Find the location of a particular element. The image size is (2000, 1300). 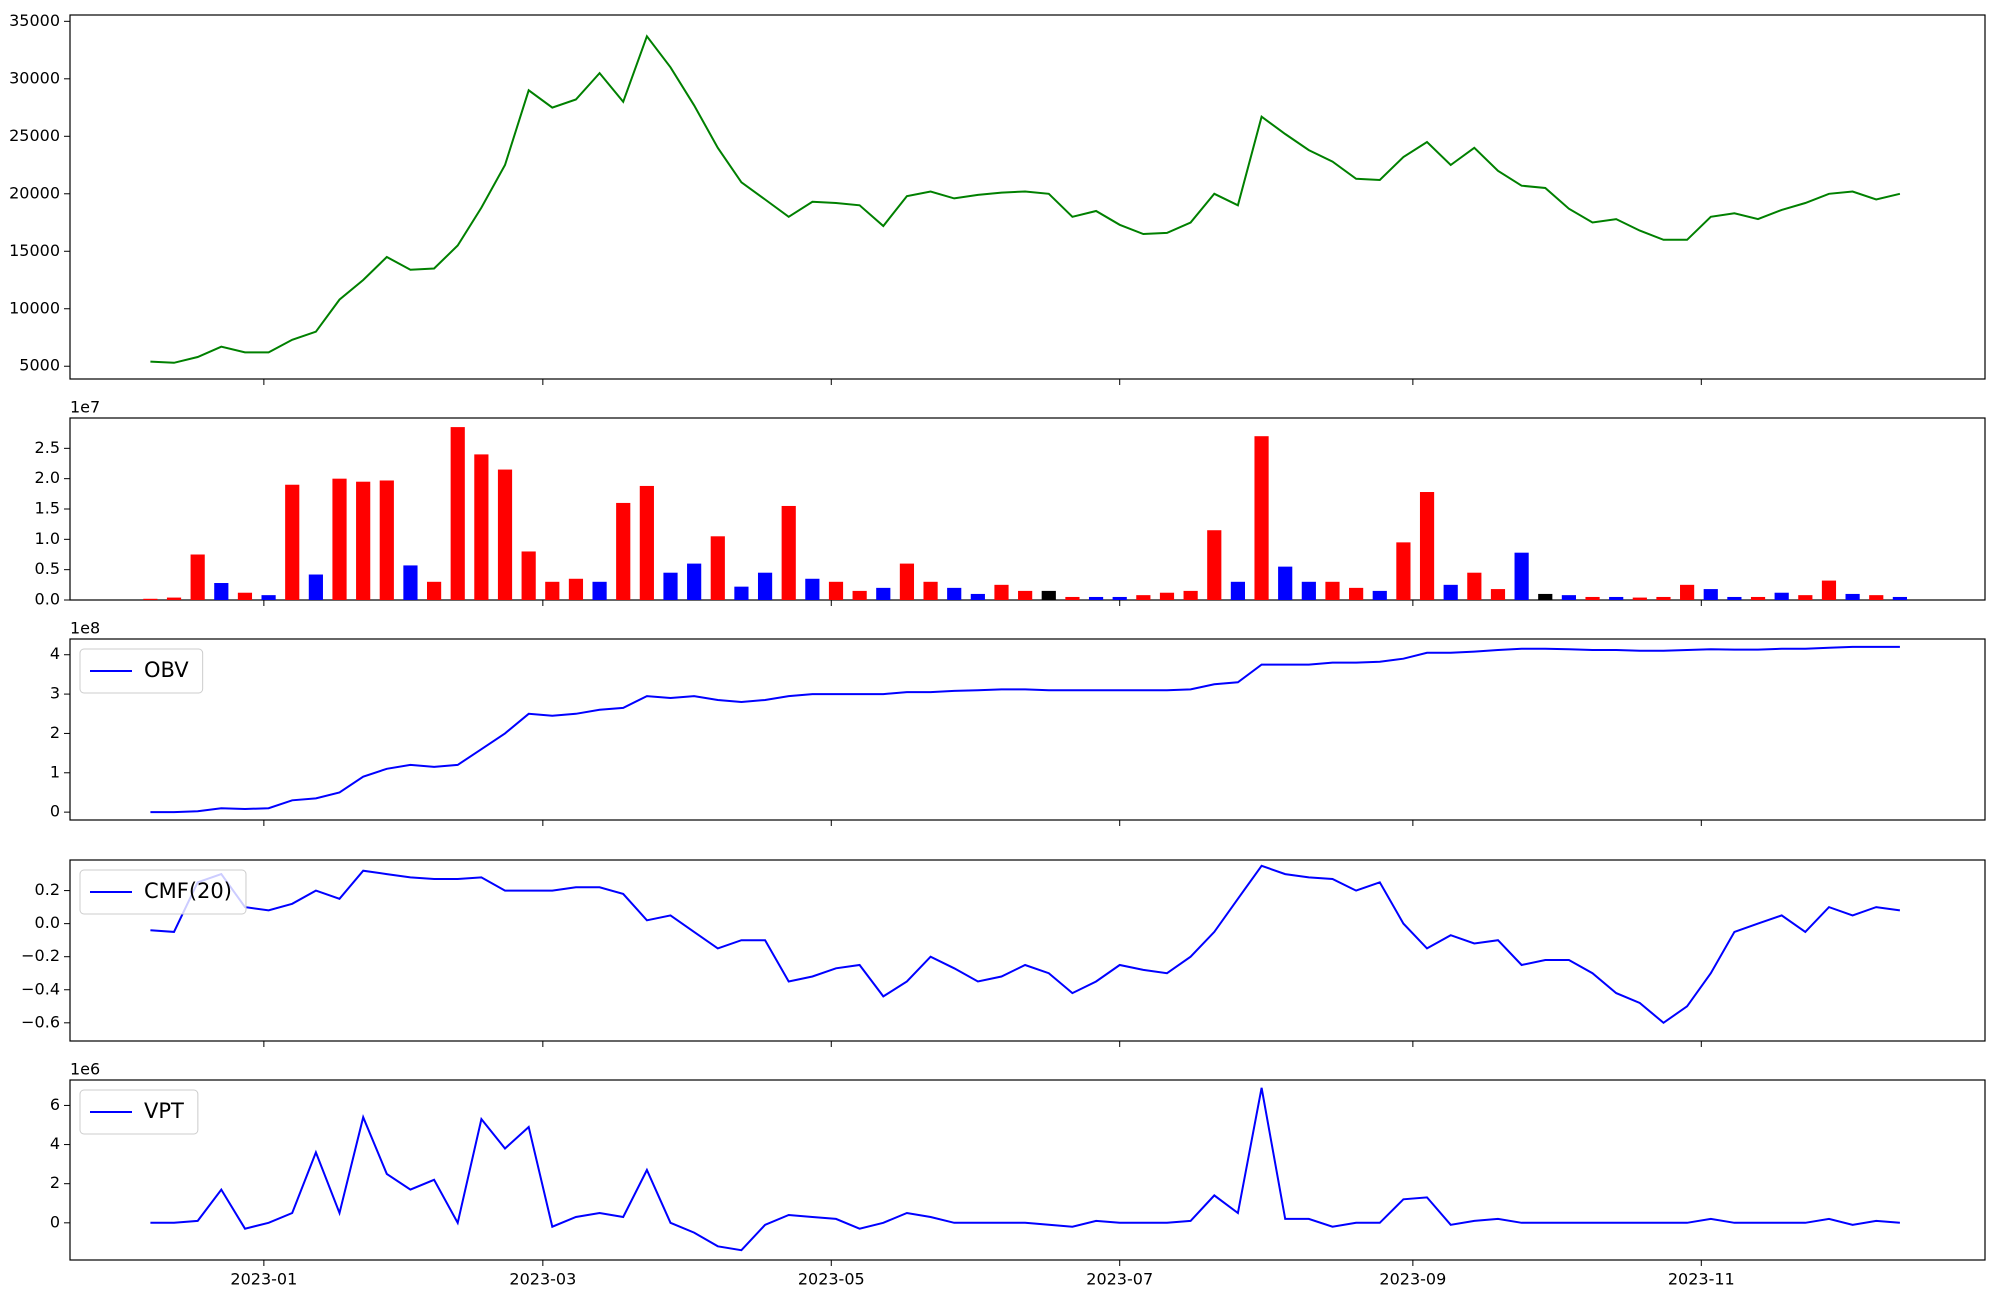

y-tick-label: −0.4 is located at coordinates (40, 988).